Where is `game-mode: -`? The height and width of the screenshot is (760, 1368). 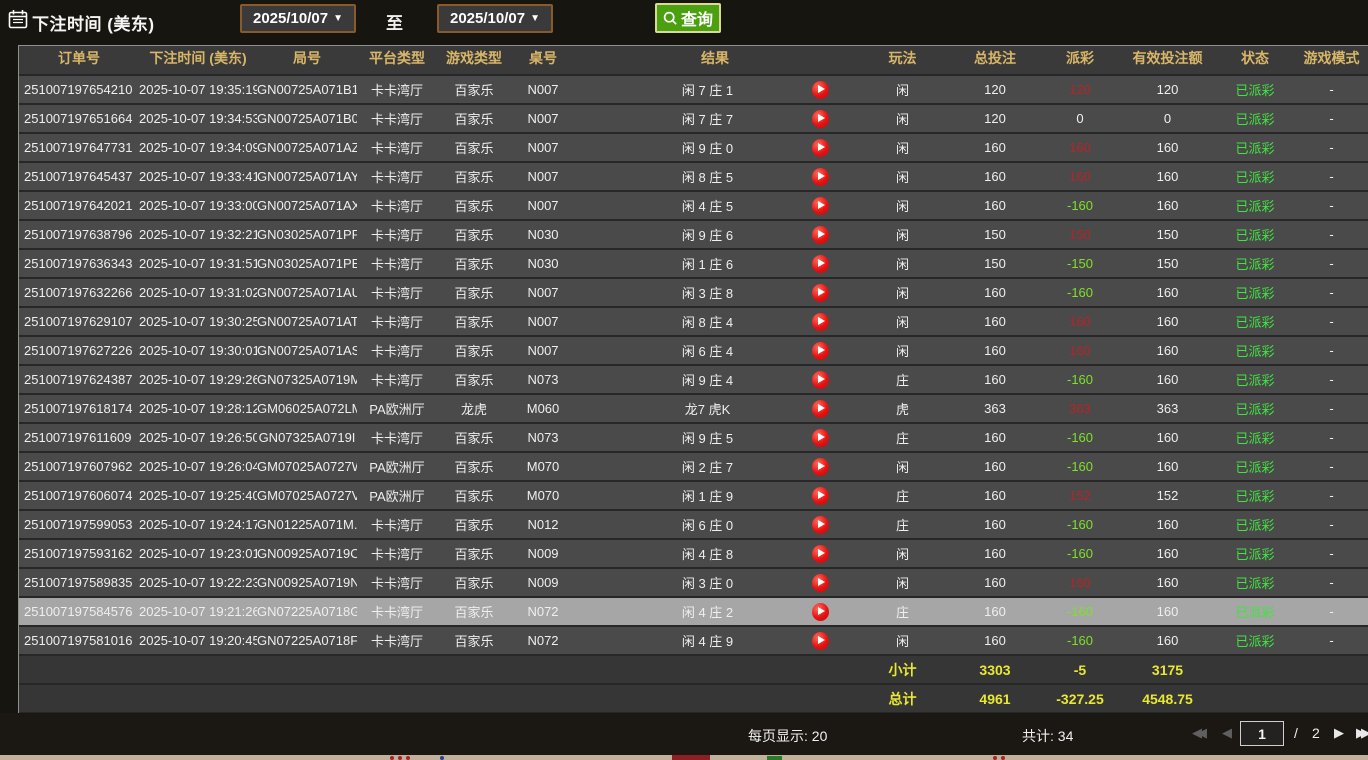 game-mode: - is located at coordinates (1331, 292).